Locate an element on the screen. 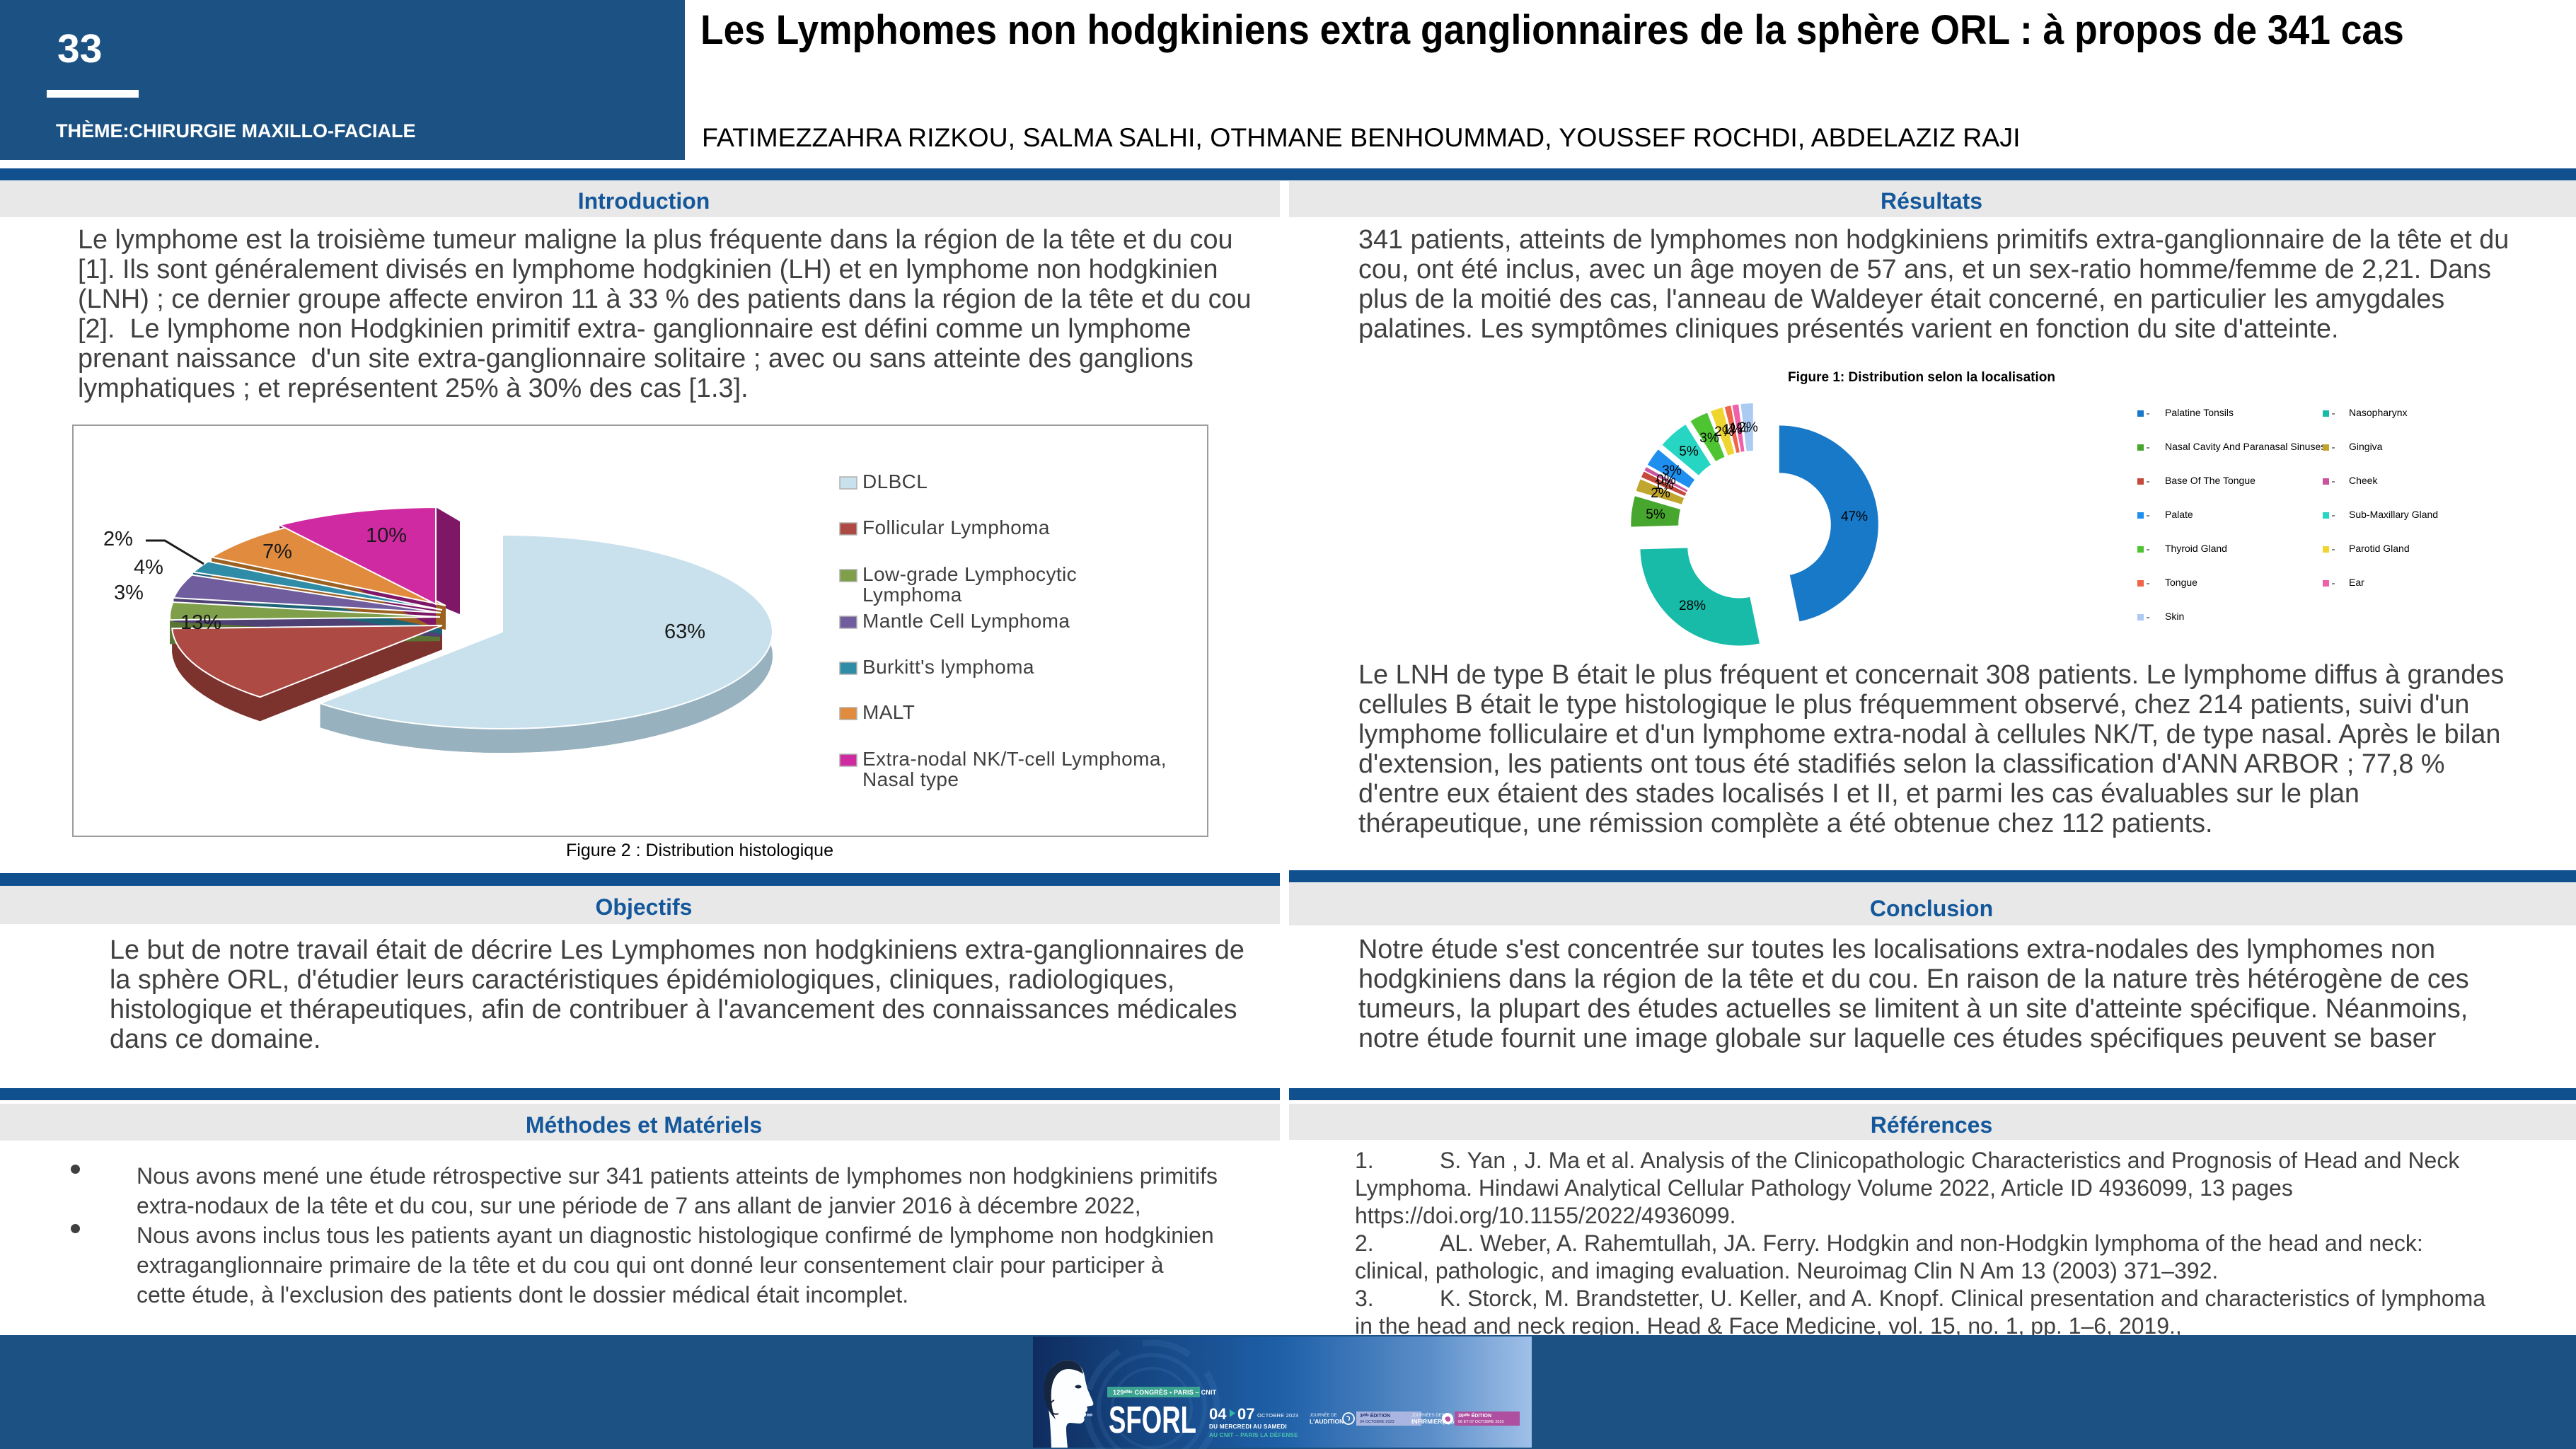  svg-text: Ear is located at coordinates (2356, 582).